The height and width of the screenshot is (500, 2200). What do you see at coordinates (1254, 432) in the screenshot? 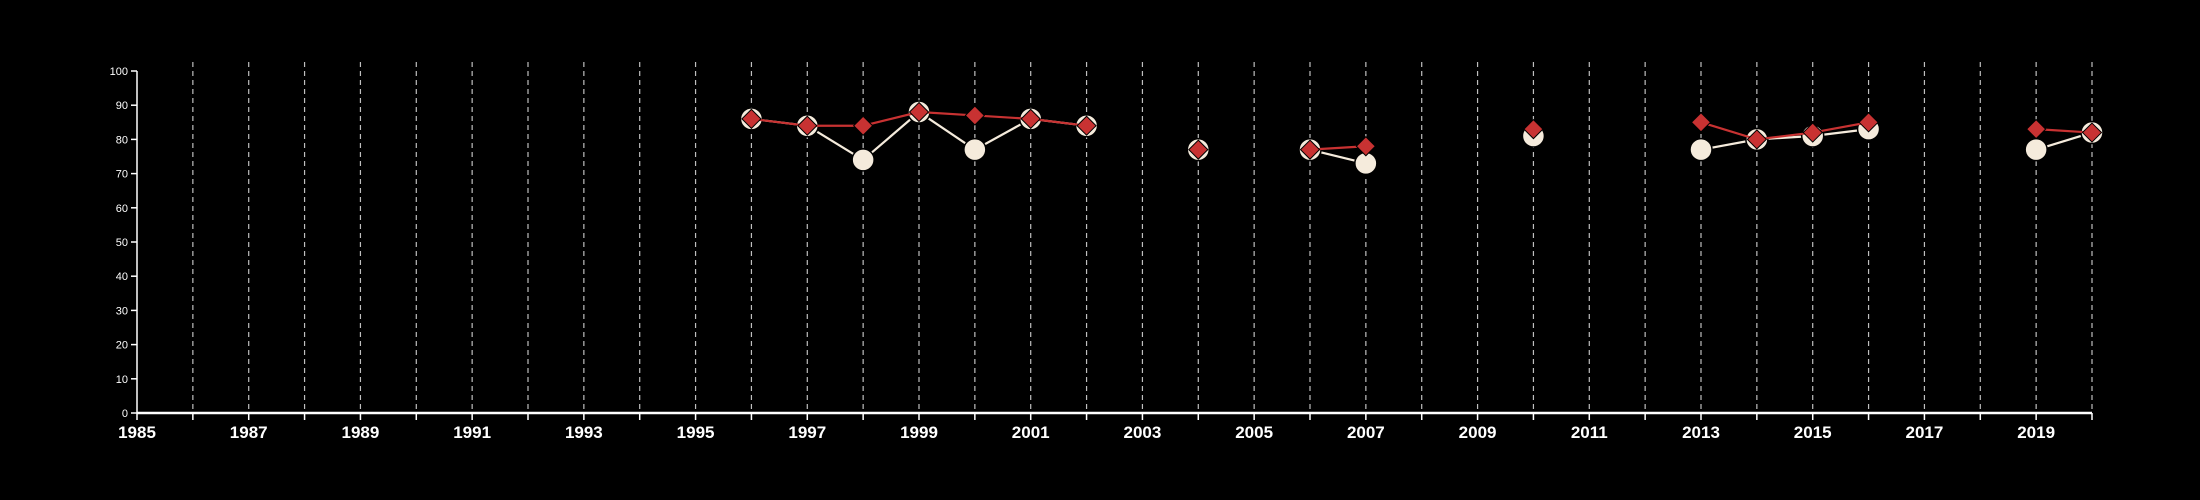
I see `xtick-label-2005: 2005` at bounding box center [1254, 432].